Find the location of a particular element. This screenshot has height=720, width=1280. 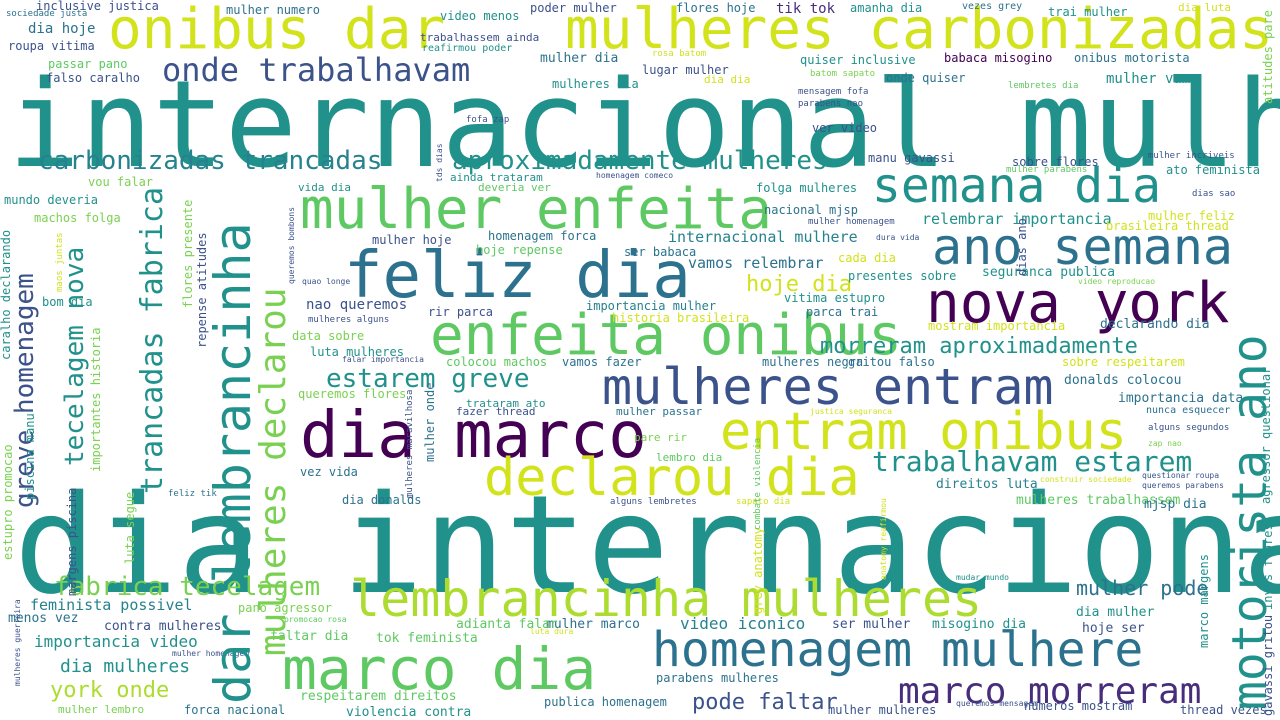

word: cada dia is located at coordinates (867, 258).